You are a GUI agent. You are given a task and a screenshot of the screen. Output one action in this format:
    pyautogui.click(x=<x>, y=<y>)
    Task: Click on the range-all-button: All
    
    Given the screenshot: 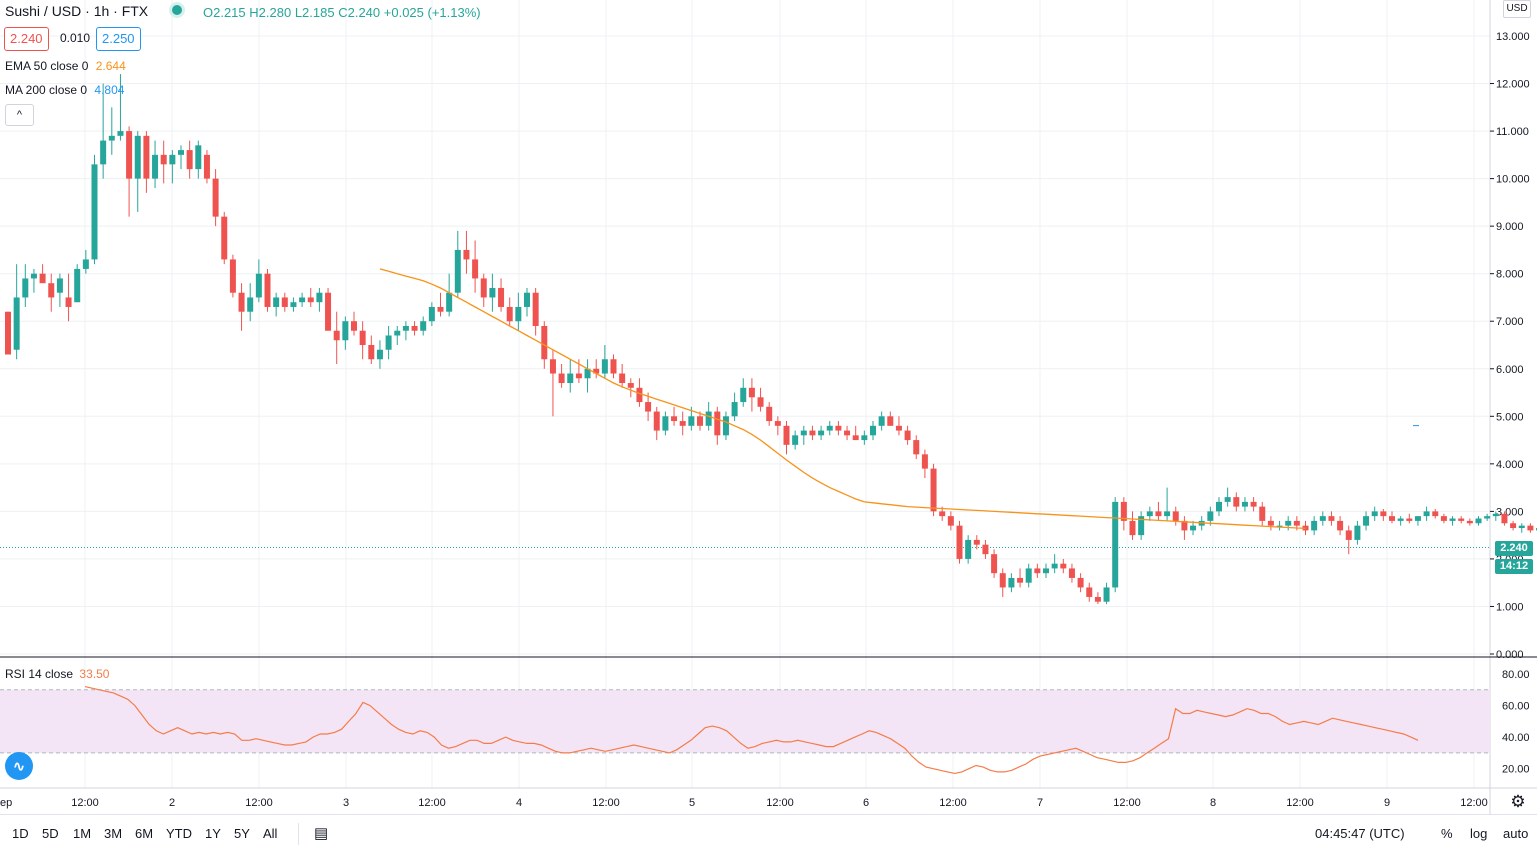 What is the action you would take?
    pyautogui.click(x=270, y=833)
    